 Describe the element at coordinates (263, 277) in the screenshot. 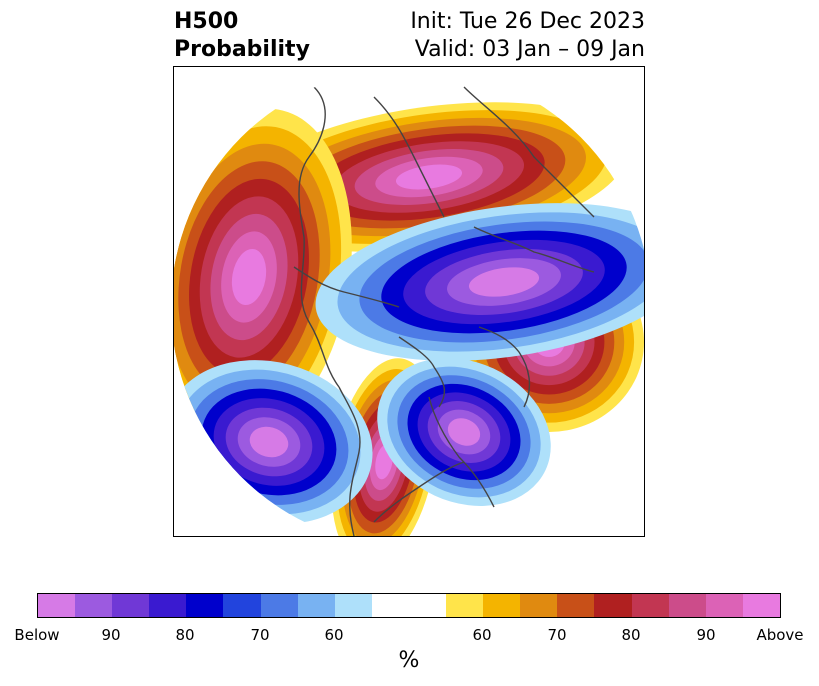

I see `anomaly-above-pacific` at that location.